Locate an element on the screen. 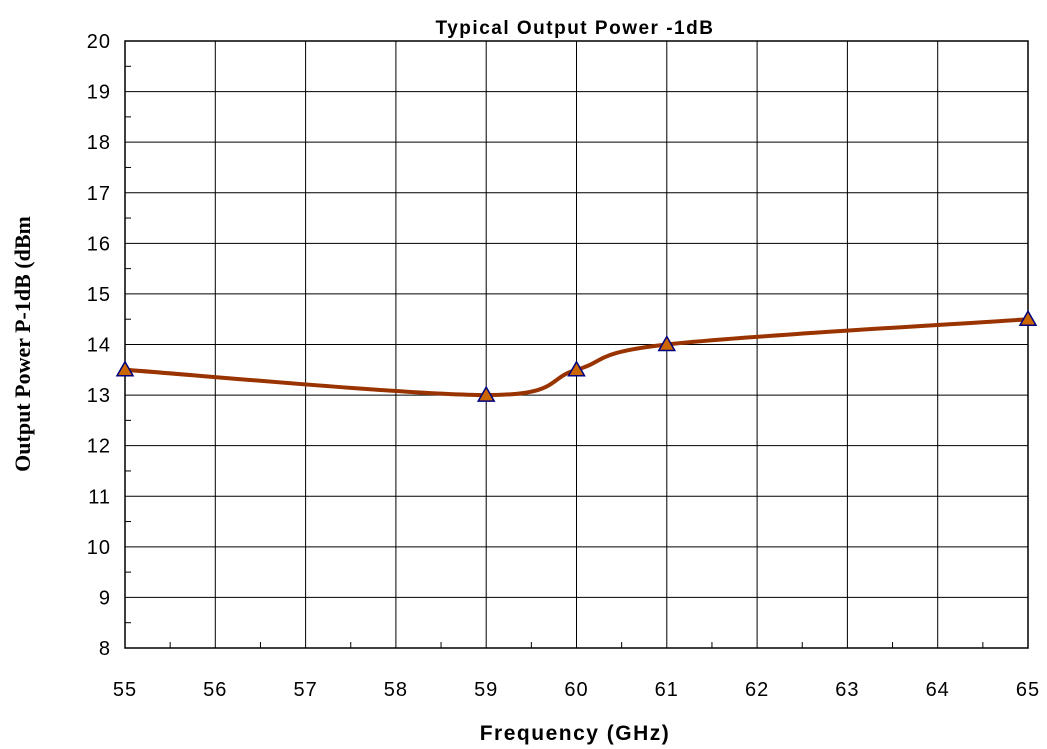 The image size is (1047, 749). x-tick-label: 59 is located at coordinates (486, 690).